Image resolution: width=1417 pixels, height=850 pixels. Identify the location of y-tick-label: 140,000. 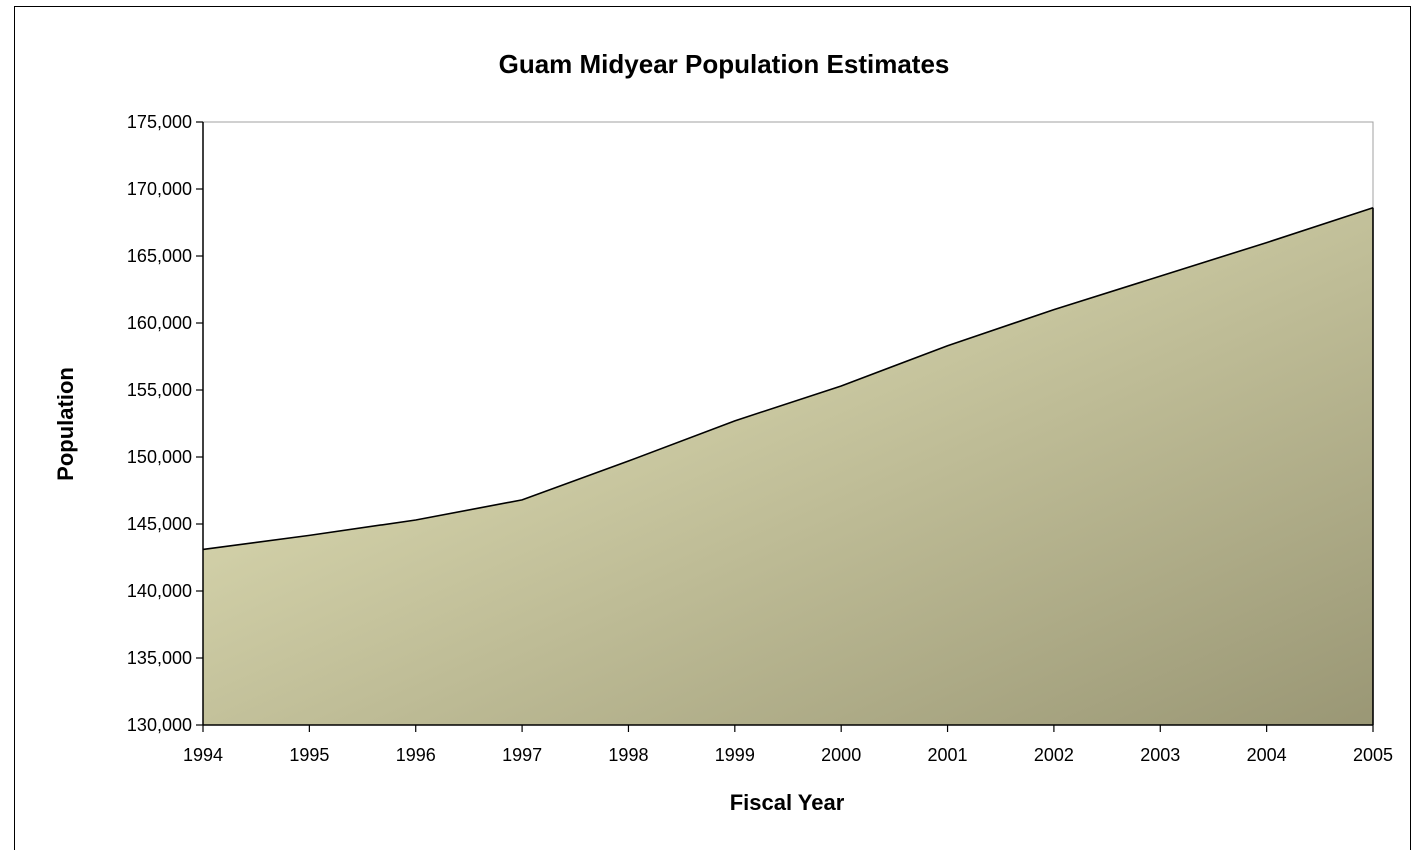
(159, 591).